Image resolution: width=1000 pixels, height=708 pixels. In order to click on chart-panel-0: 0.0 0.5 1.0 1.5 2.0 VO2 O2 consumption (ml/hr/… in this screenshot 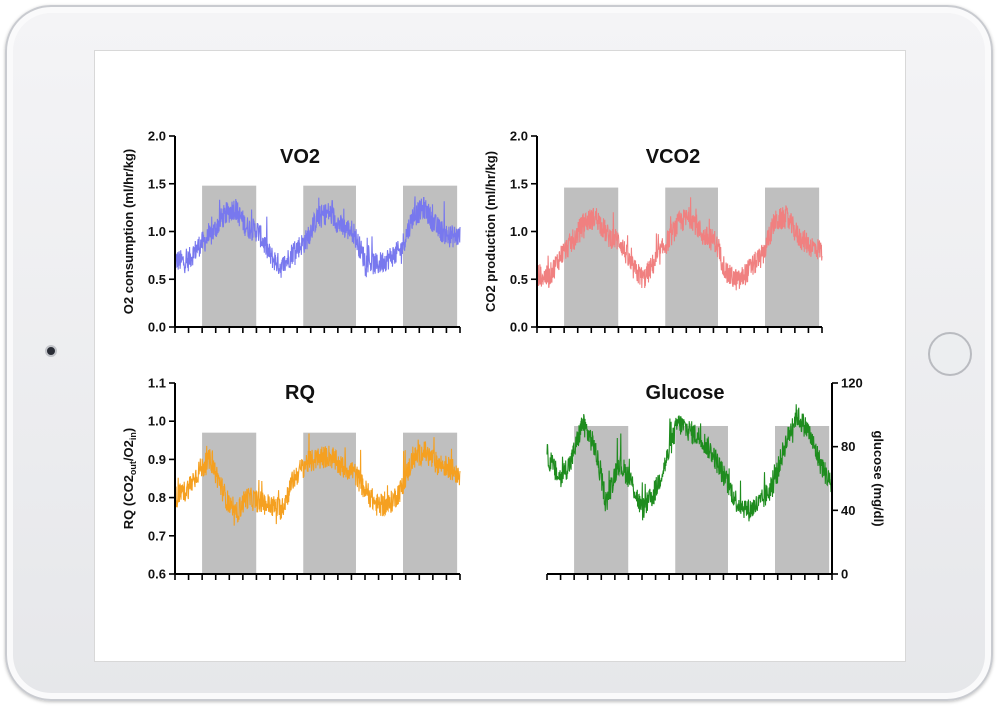, I will do `click(291, 232)`.